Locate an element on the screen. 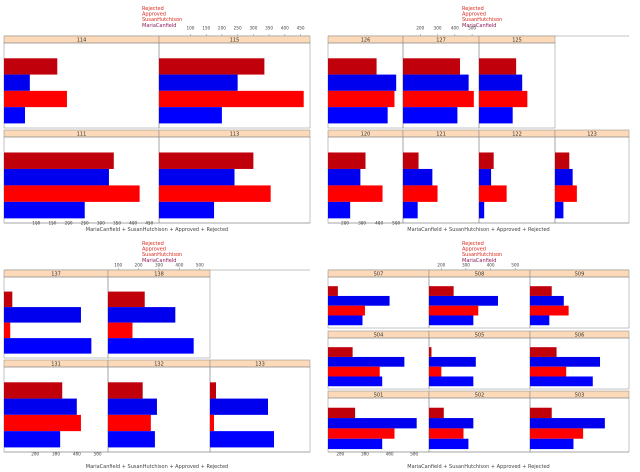 The image size is (640, 472). bottom-tick-label: 450 is located at coordinates (149, 223).